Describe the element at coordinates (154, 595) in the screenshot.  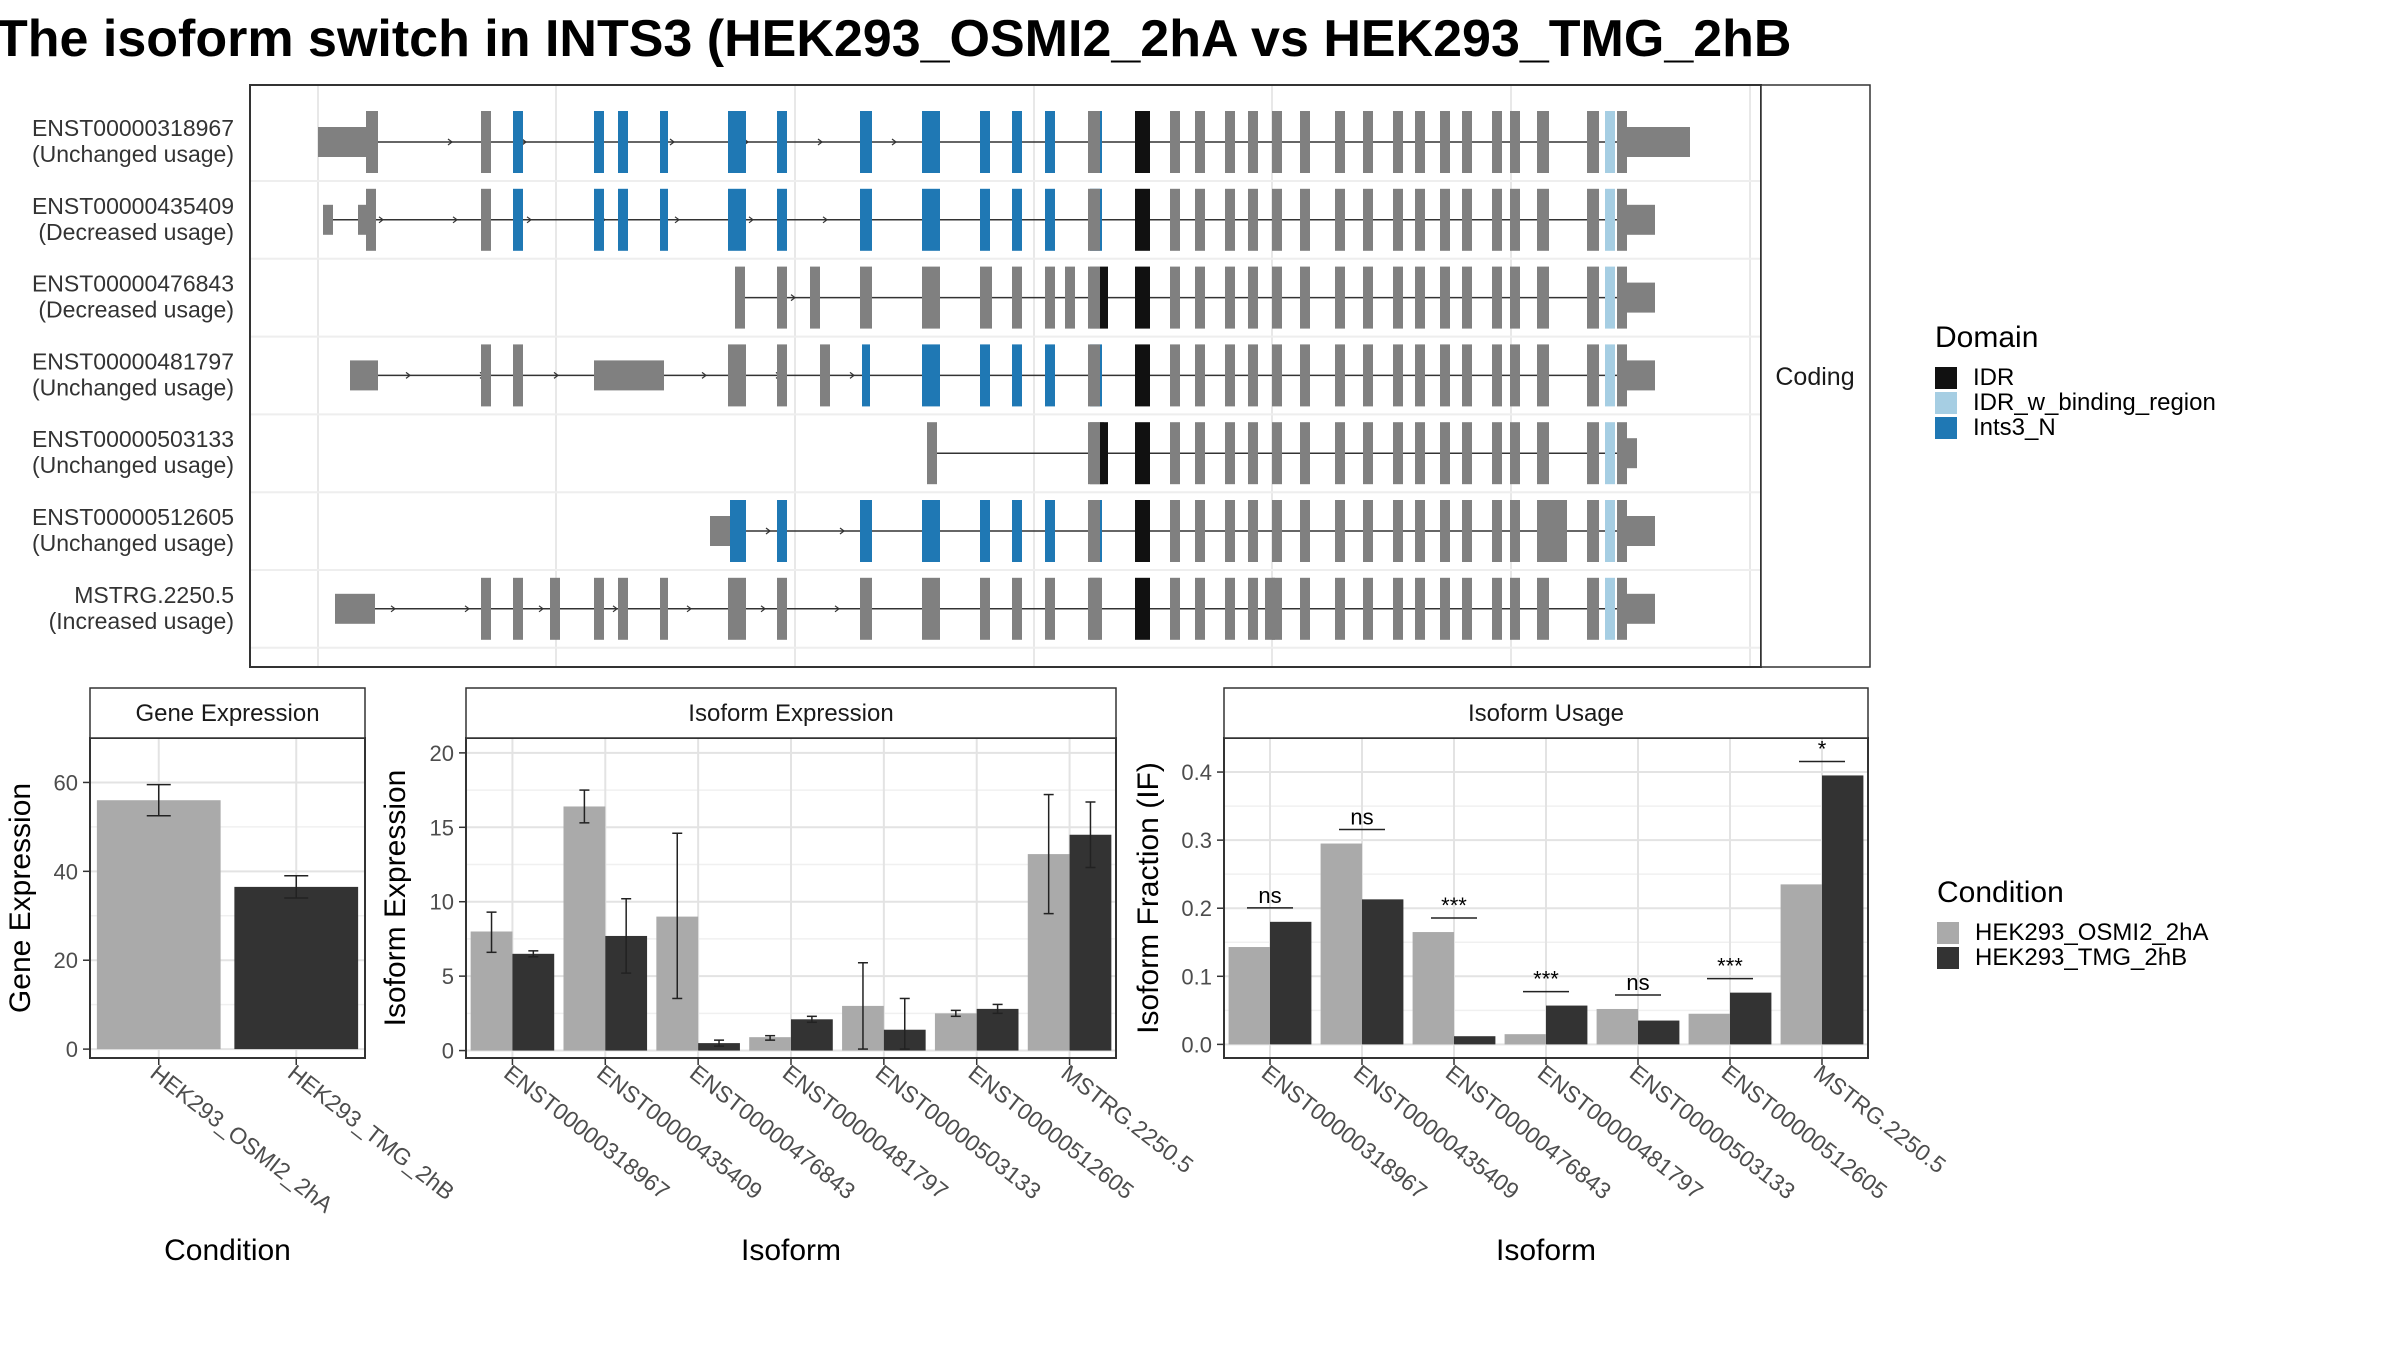
I see `transcript-id-label: MSTRG.2250.5` at that location.